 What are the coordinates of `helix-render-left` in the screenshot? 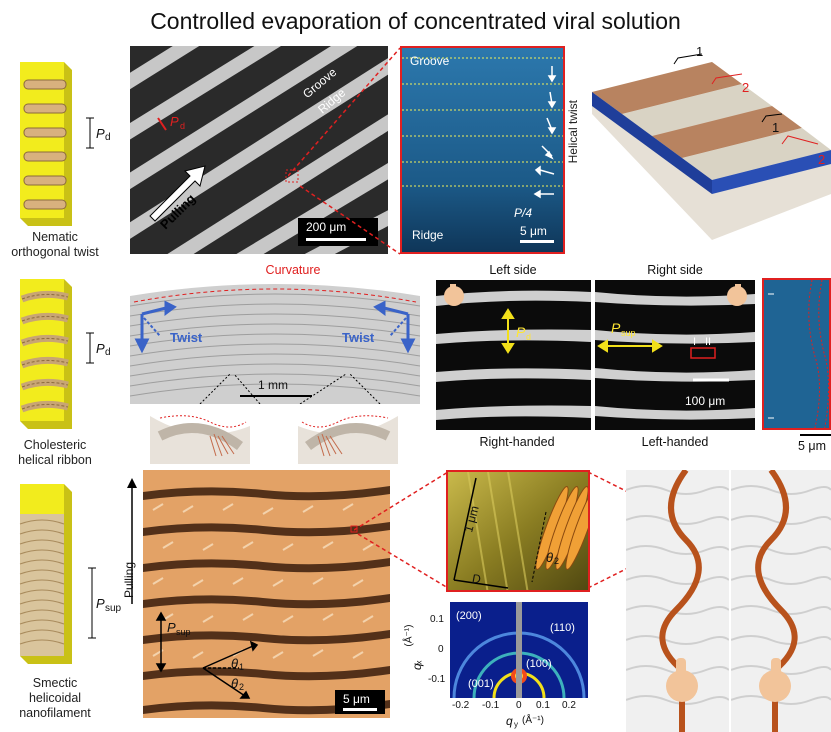 It's located at (677, 601).